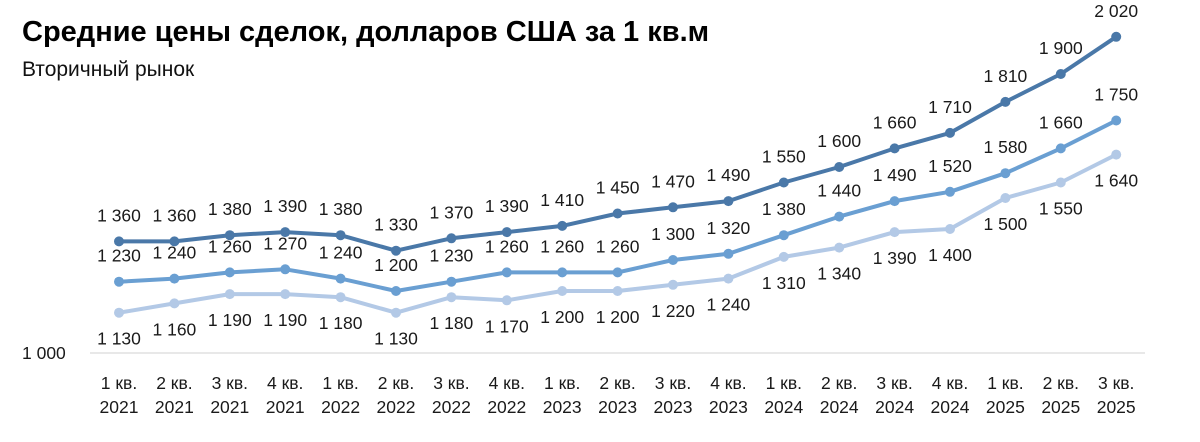  What do you see at coordinates (950, 255) in the screenshot?
I see `data-label: 1 400` at bounding box center [950, 255].